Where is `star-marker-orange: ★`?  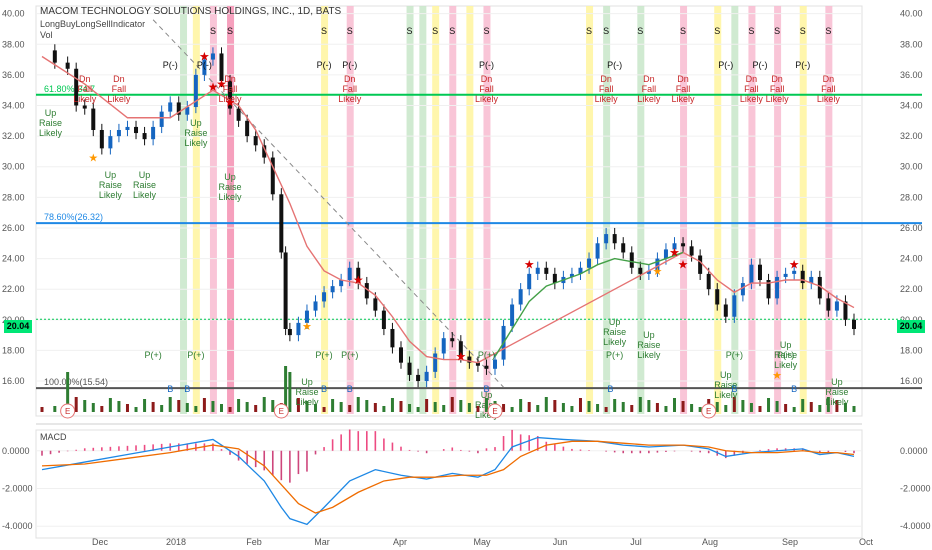 star-marker-orange: ★ is located at coordinates (777, 376).